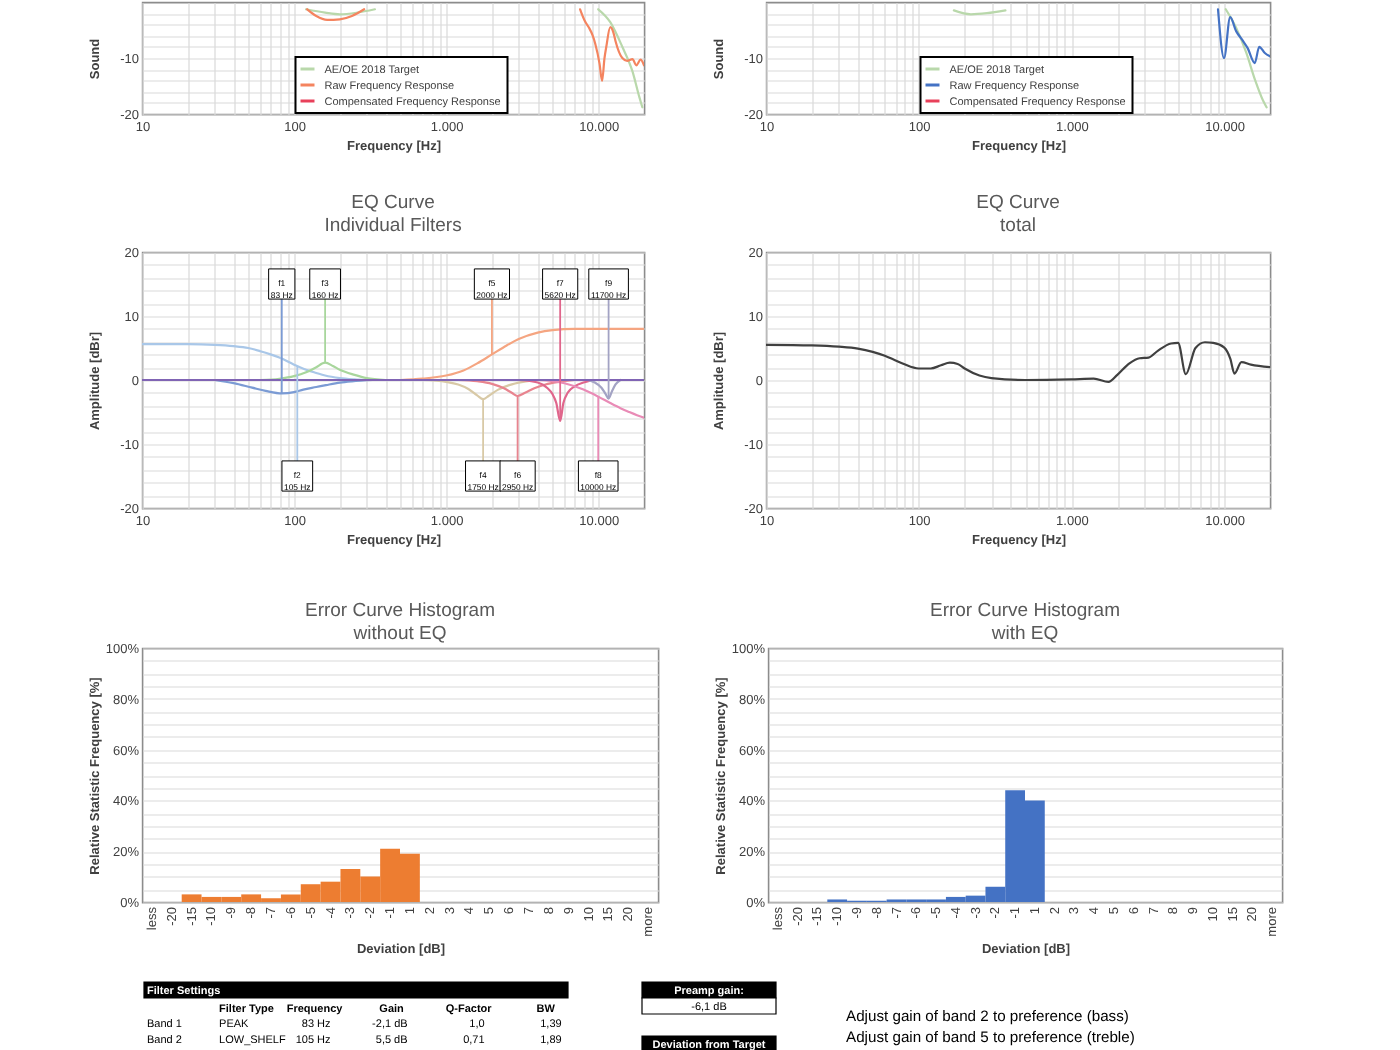 This screenshot has height=1050, width=1400. Describe the element at coordinates (399, 634) in the screenshot. I see `chart-subtitle: without EQ` at that location.